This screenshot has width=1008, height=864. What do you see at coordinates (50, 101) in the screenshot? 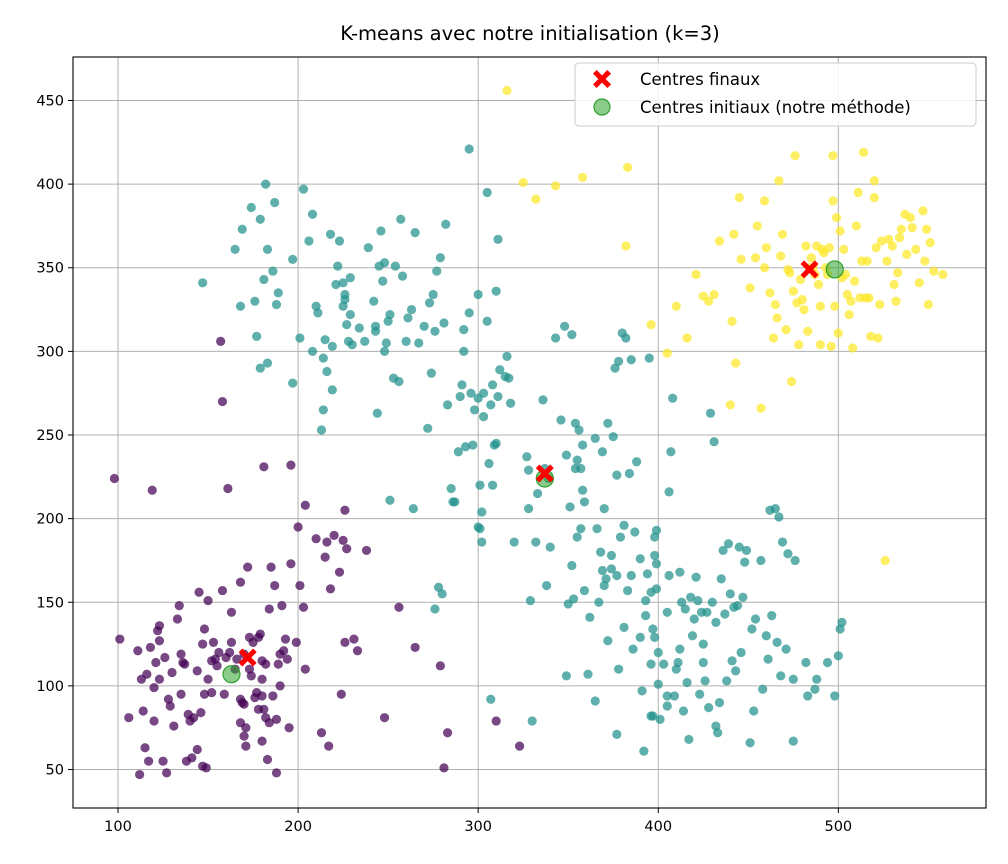
I see `y-tick-label: 450` at bounding box center [50, 101].